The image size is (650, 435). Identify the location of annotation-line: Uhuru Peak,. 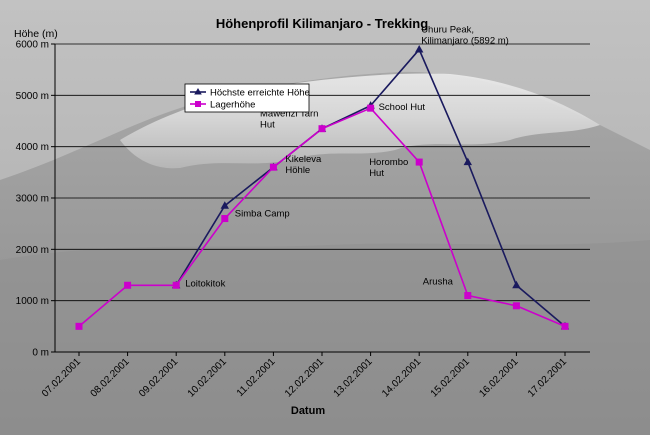
(447, 30).